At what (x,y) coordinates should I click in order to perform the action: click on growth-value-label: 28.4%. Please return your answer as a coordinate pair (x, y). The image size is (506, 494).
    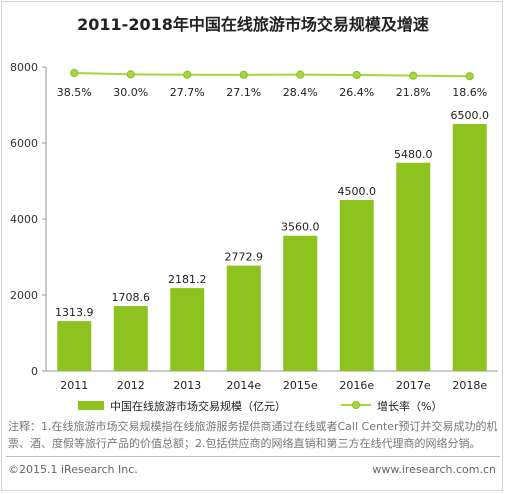
    Looking at the image, I should click on (300, 92).